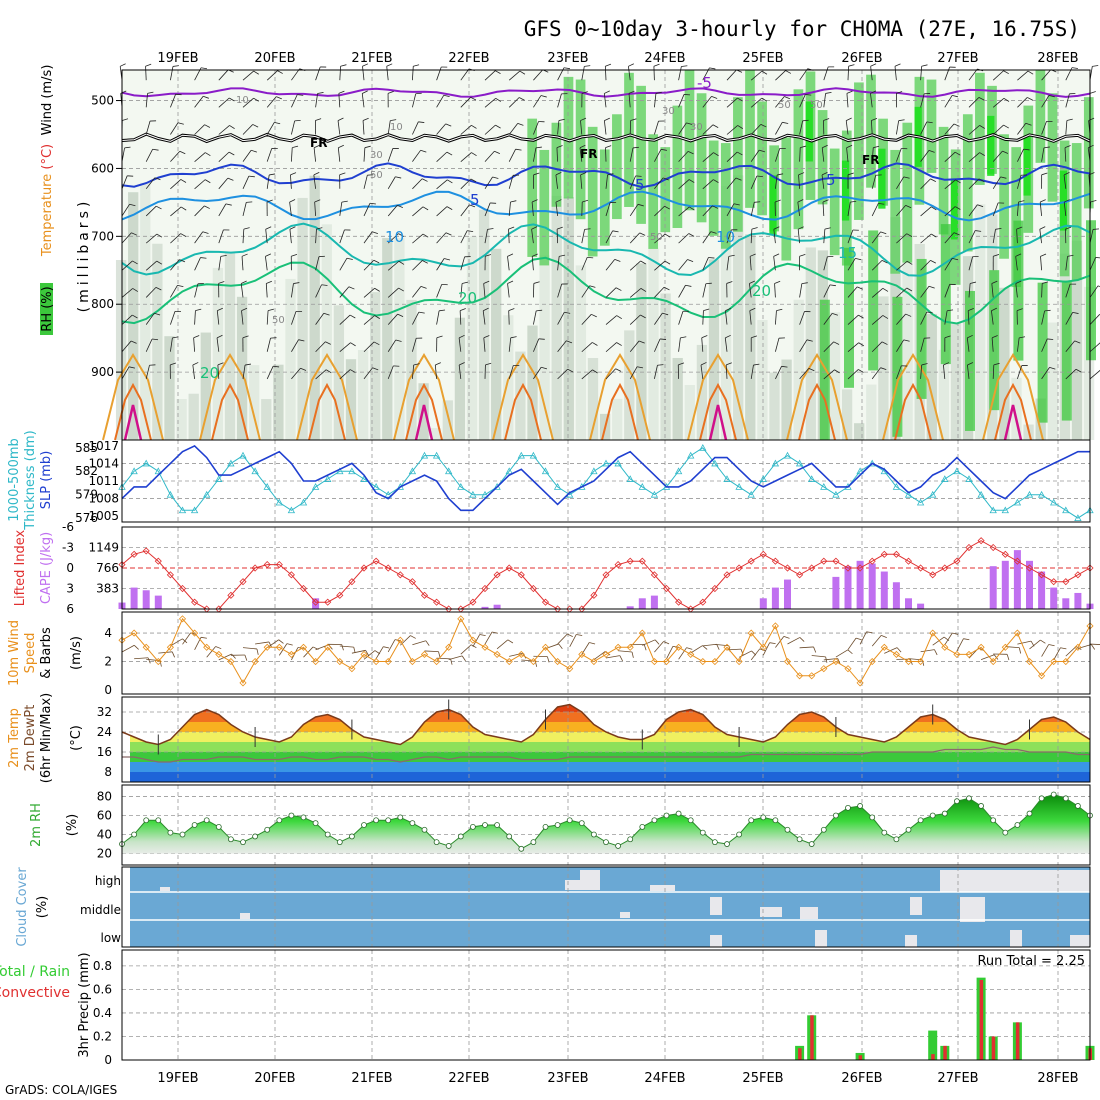  Describe the element at coordinates (654, 820) in the screenshot. I see `rh-marker` at that location.